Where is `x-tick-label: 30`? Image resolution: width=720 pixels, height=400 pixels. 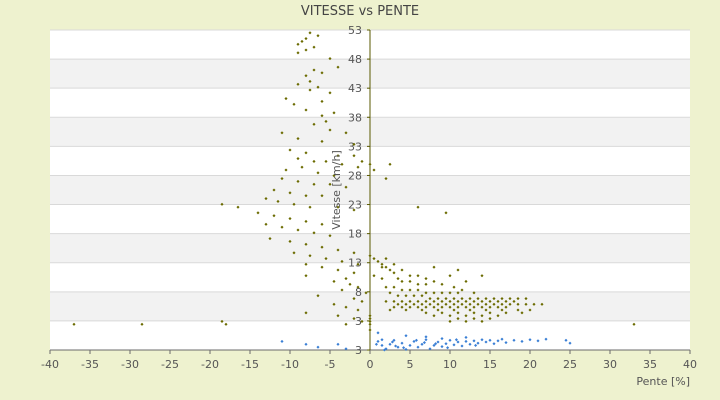
x-tick-label: 30 is located at coordinates (610, 364).